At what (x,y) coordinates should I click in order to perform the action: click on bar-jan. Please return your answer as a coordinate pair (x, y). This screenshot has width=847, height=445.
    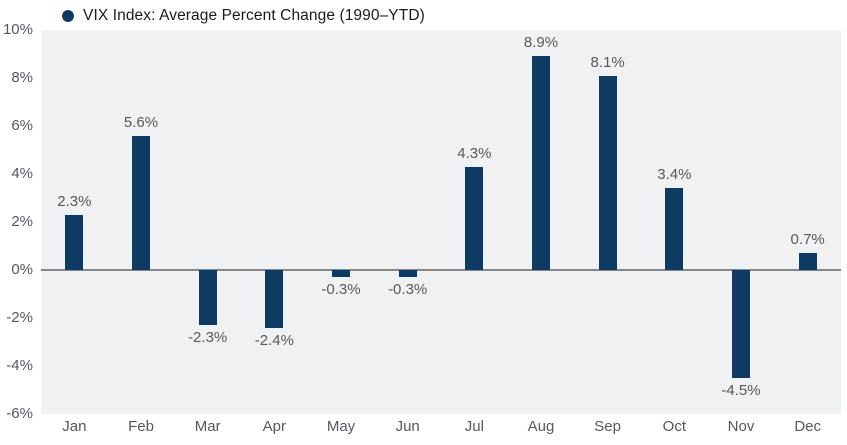
    Looking at the image, I should click on (74, 242).